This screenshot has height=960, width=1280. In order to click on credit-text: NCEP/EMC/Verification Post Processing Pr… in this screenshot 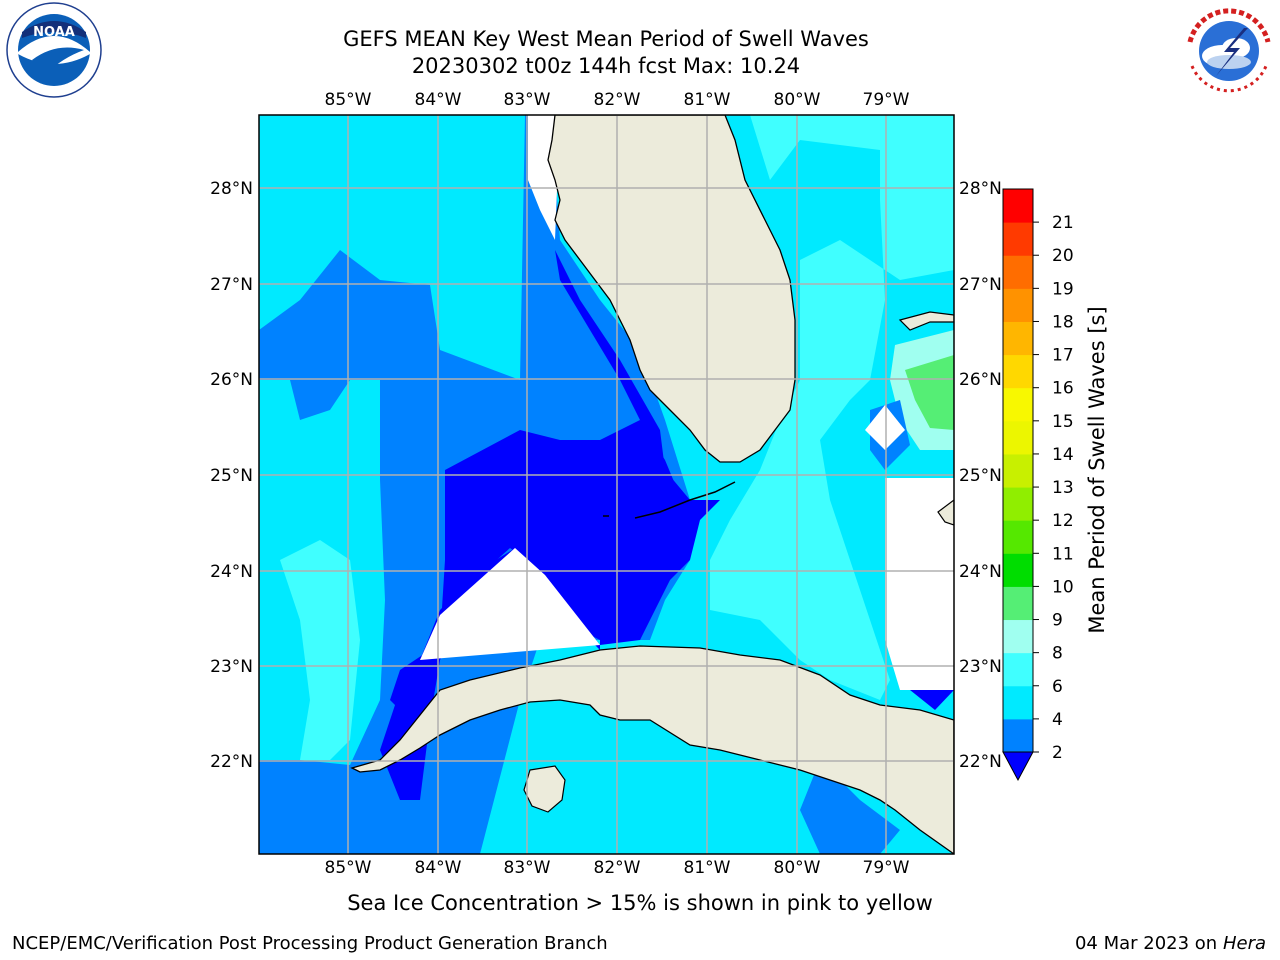, I will do `click(310, 943)`.